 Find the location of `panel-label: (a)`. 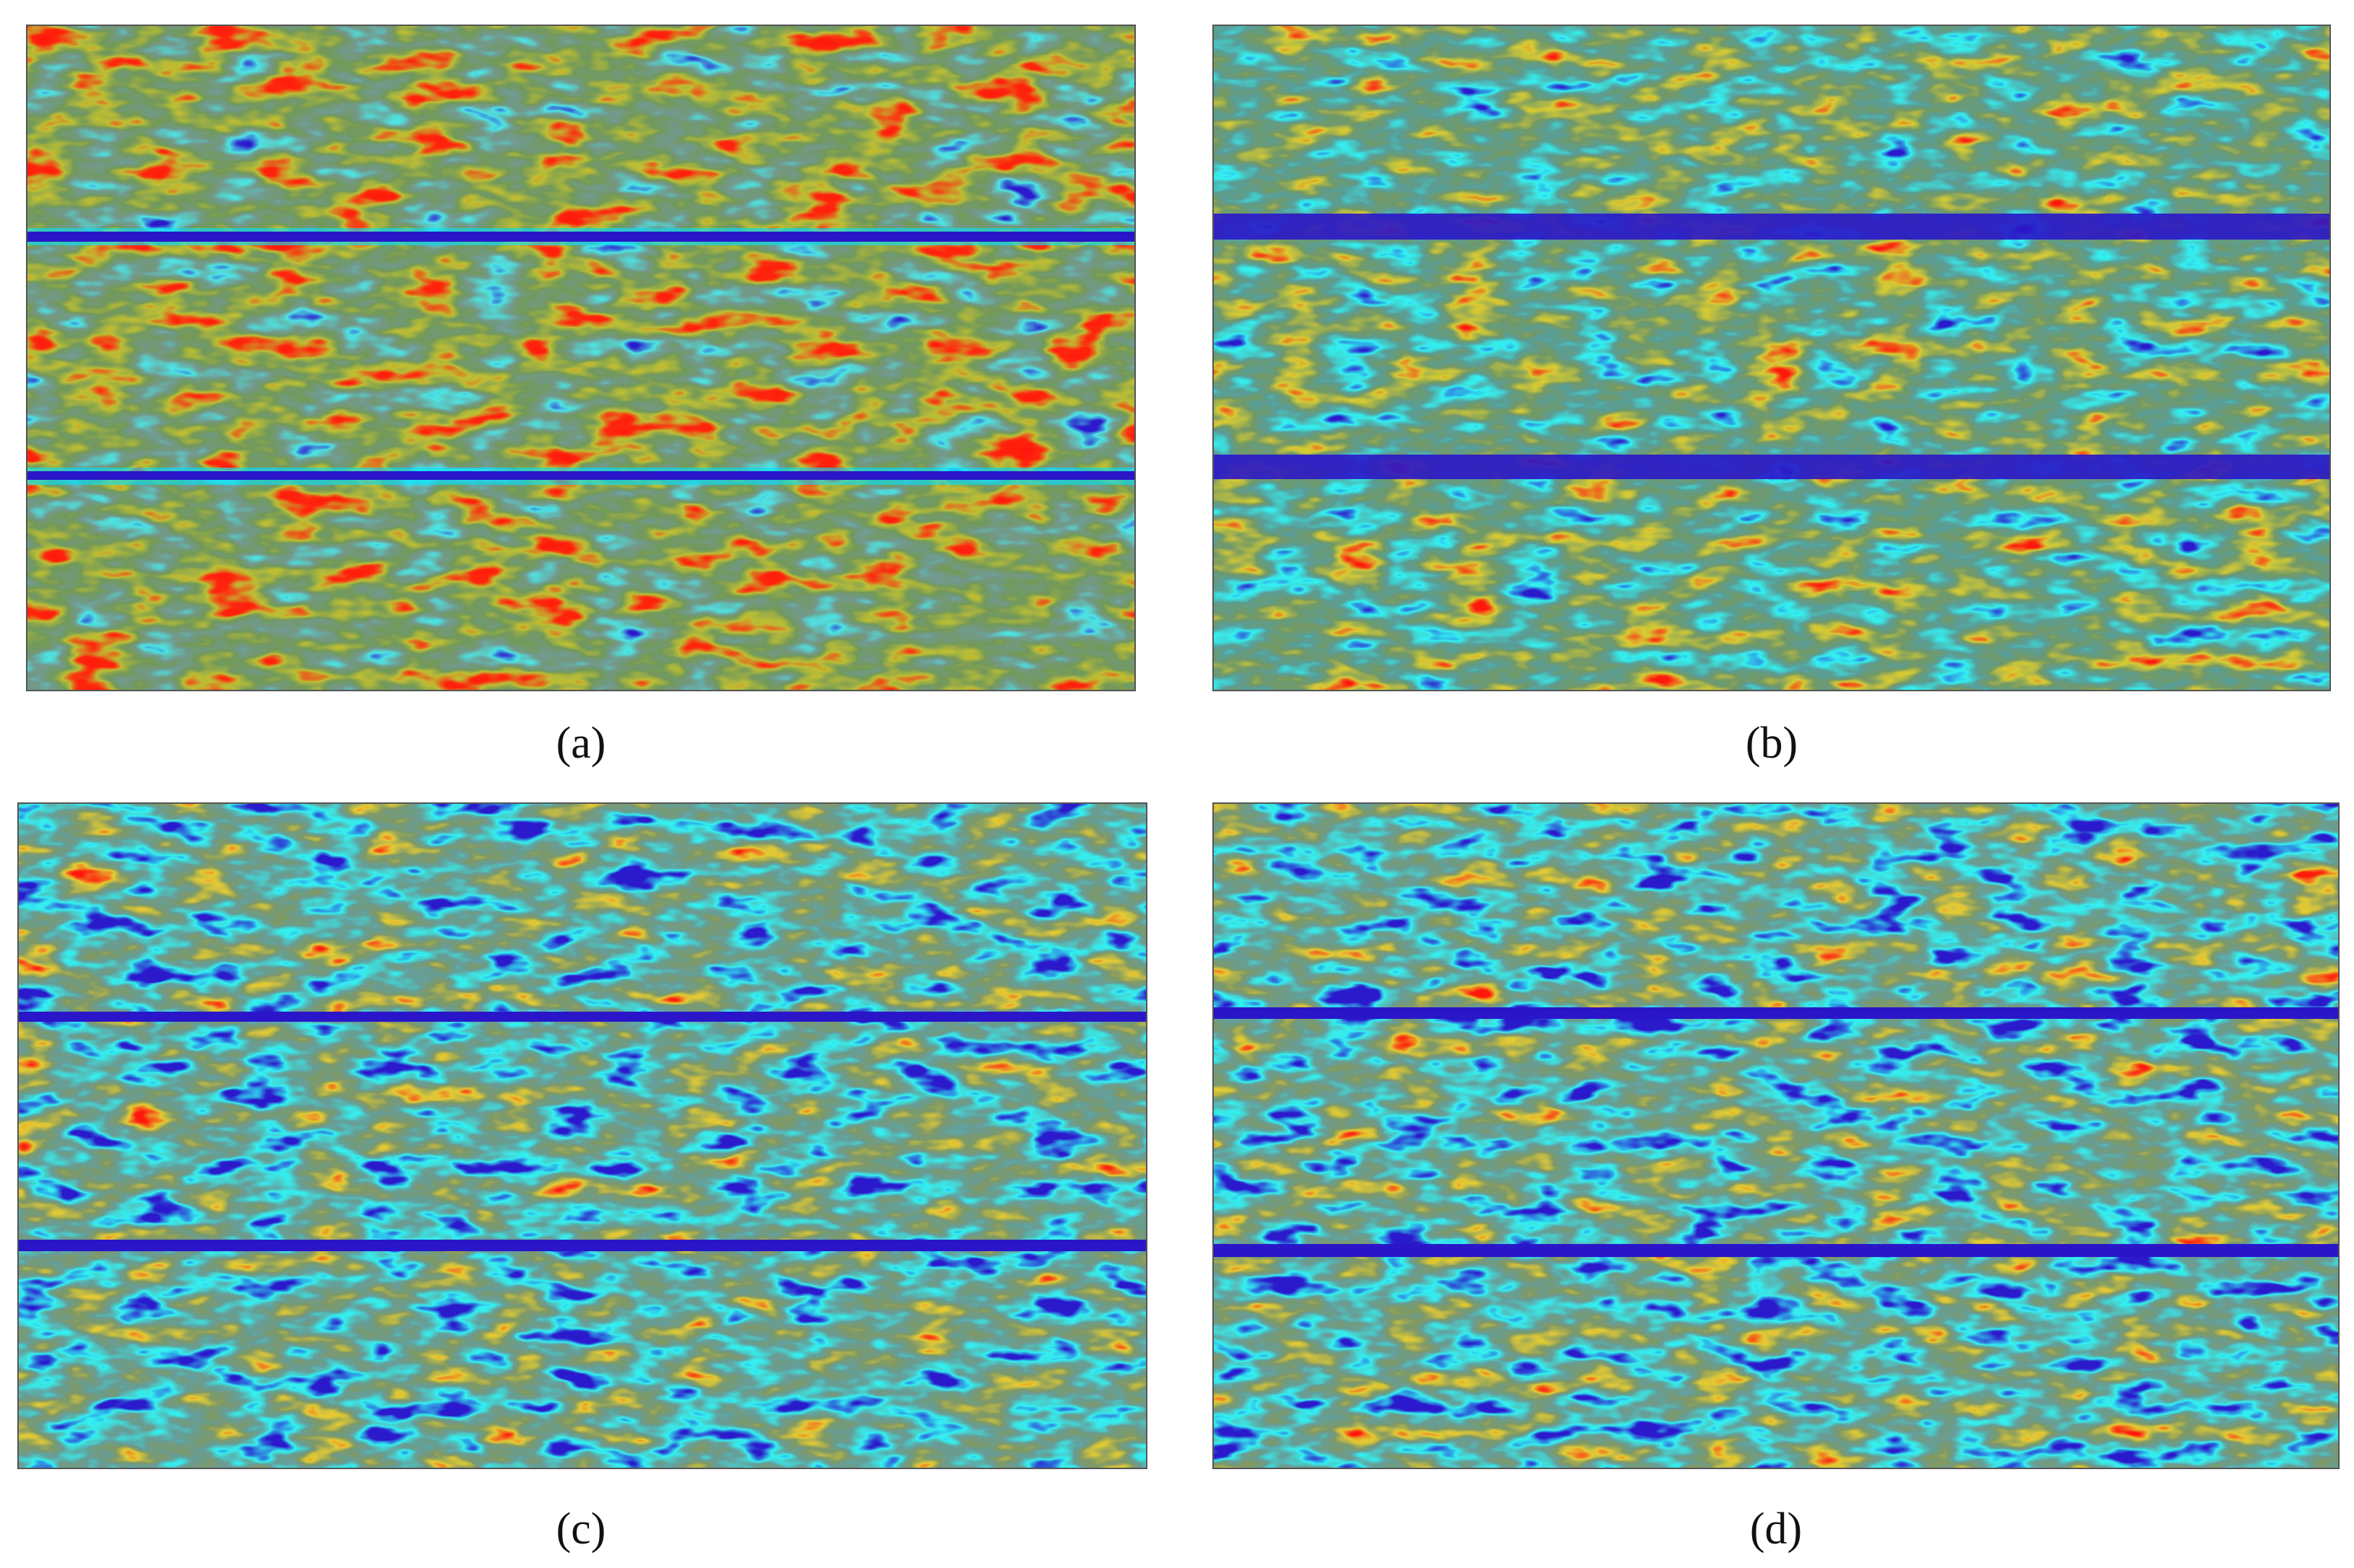

panel-label: (a) is located at coordinates (581, 743).